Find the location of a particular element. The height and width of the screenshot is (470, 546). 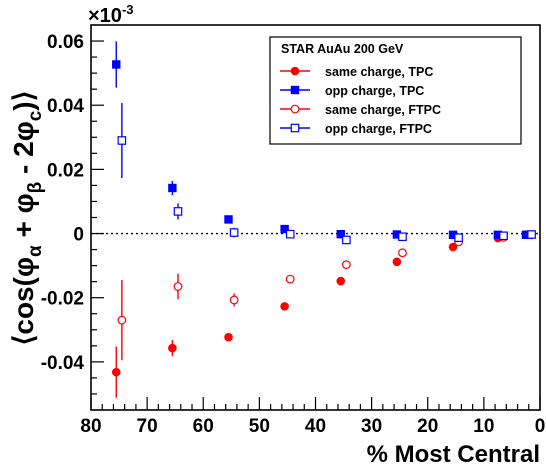

legend-entry: opp charge, TPC is located at coordinates (352, 91).